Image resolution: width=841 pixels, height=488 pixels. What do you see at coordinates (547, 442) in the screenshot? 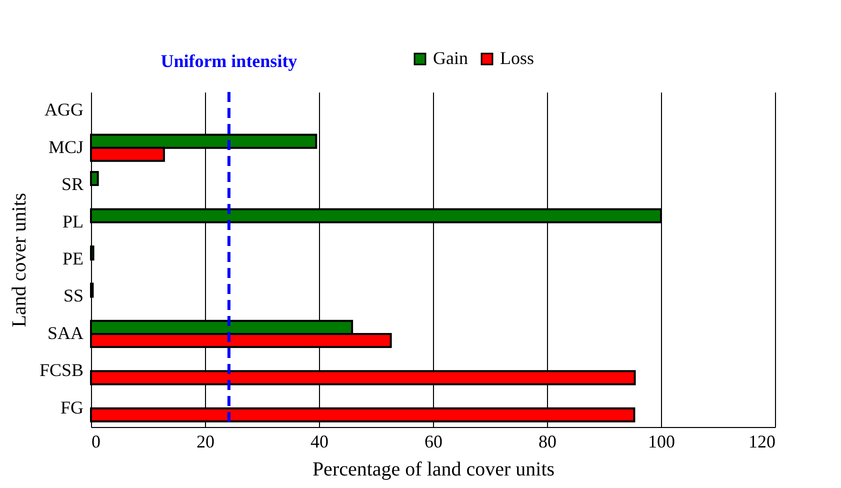
I see `x-tick-label: 80` at bounding box center [547, 442].